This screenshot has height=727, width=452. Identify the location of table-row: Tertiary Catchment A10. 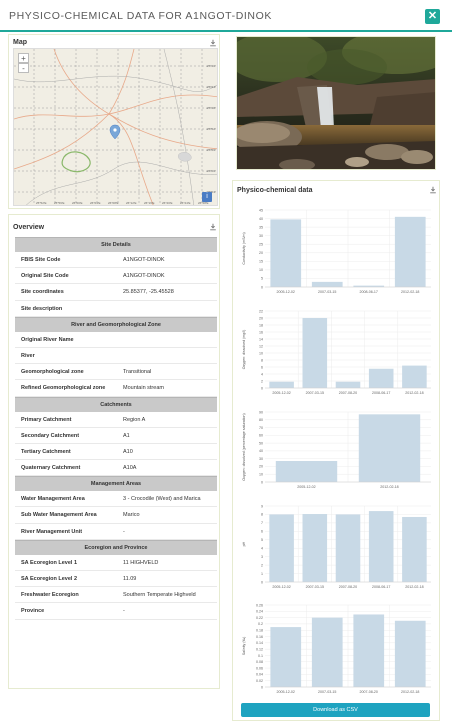
(116, 452).